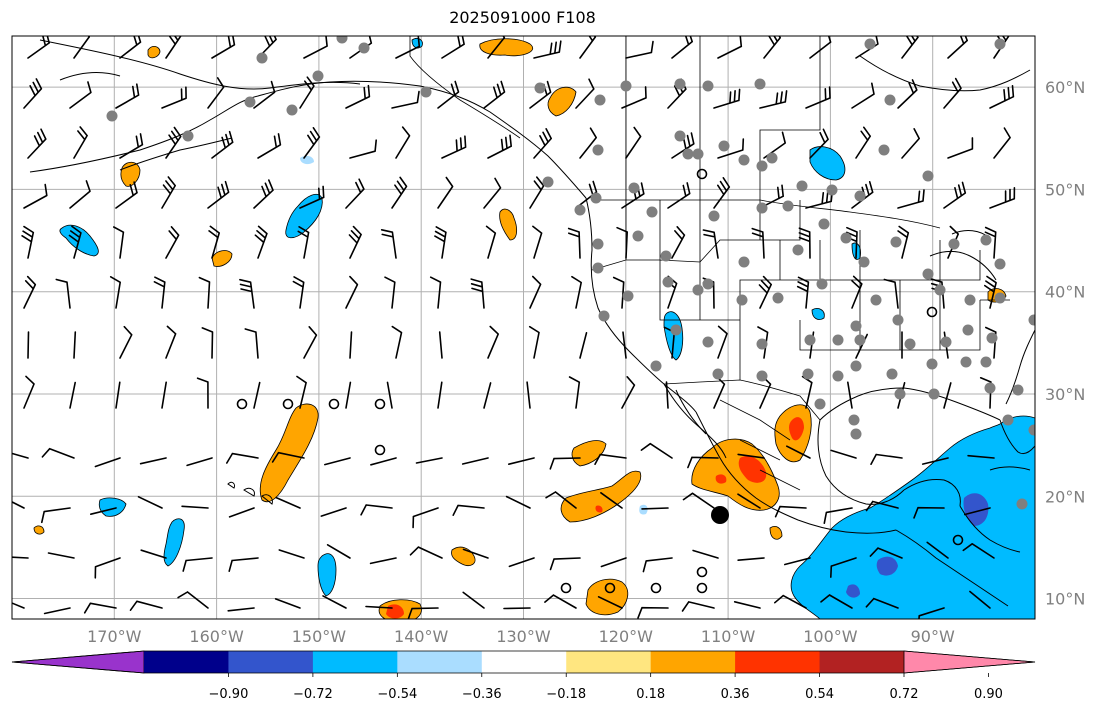 The image size is (1105, 712). I want to click on longitude-label: 140°W, so click(421, 636).